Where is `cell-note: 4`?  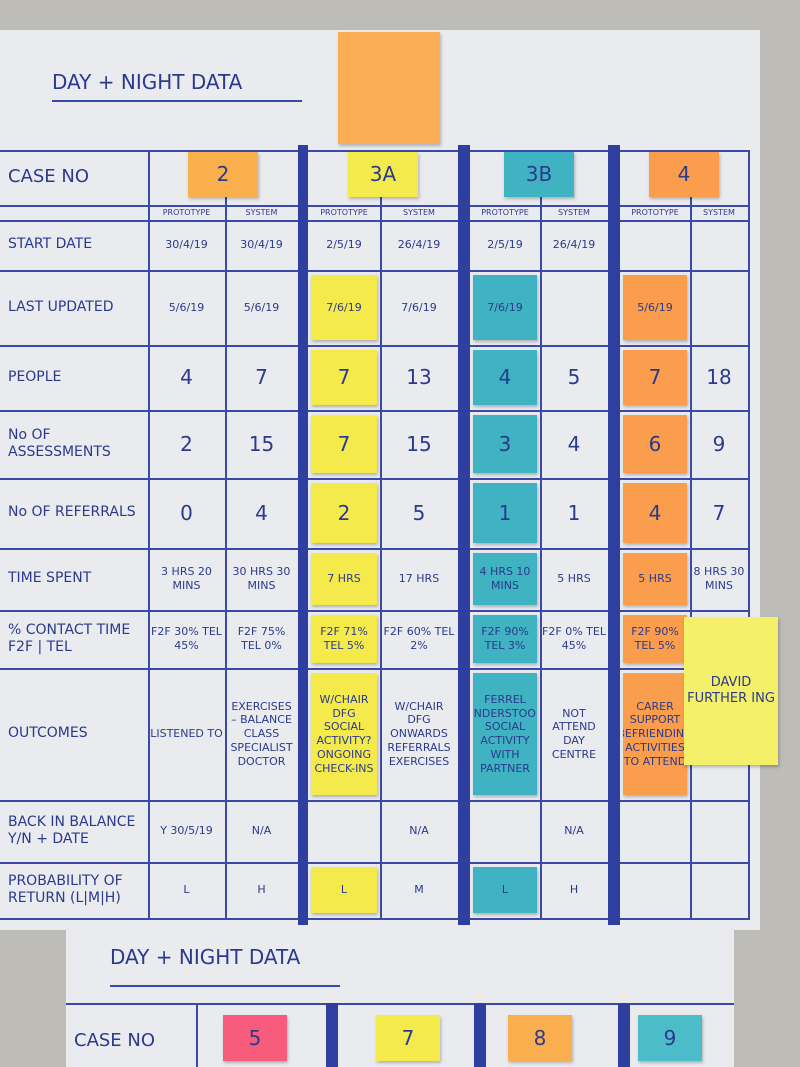
cell-note: 4 is located at coordinates (655, 513).